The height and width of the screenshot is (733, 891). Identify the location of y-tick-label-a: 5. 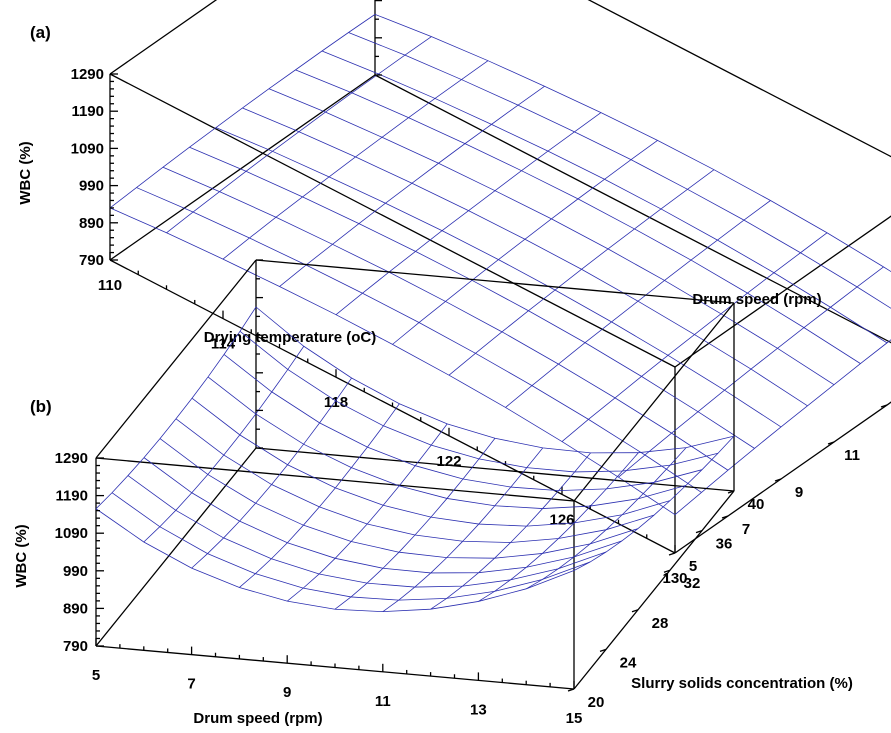
(693, 566).